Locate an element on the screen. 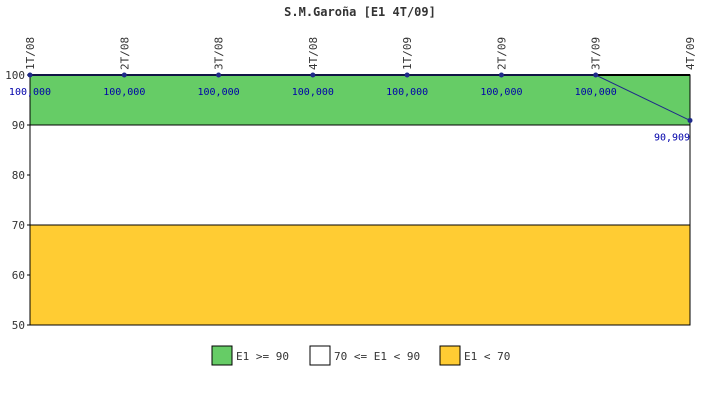  y-tick-label: 80 is located at coordinates (18, 175).